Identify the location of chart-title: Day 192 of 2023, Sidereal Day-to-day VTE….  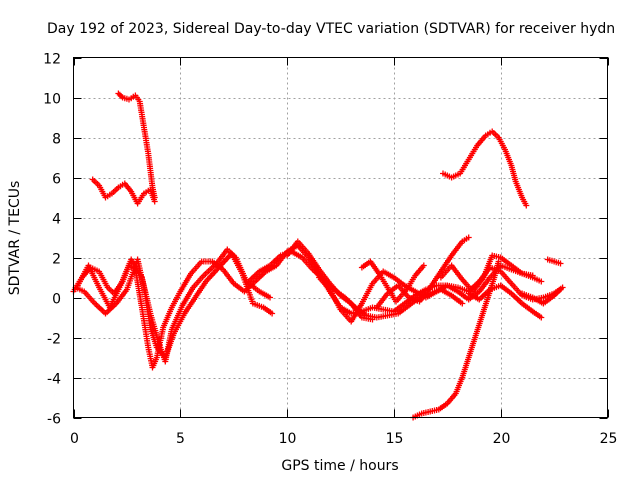
(331, 29).